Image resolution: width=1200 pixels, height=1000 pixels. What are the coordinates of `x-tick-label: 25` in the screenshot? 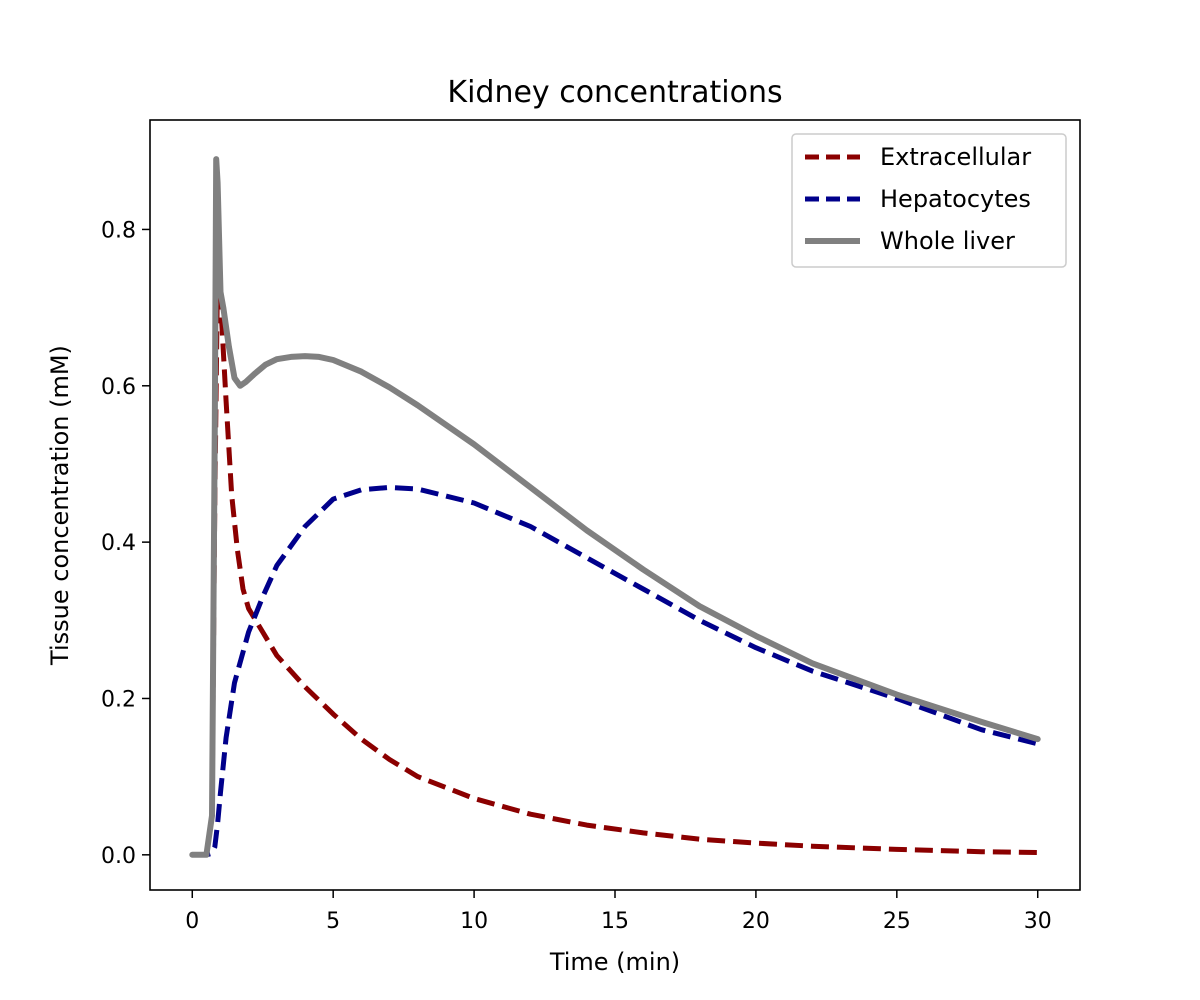 It's located at (897, 921).